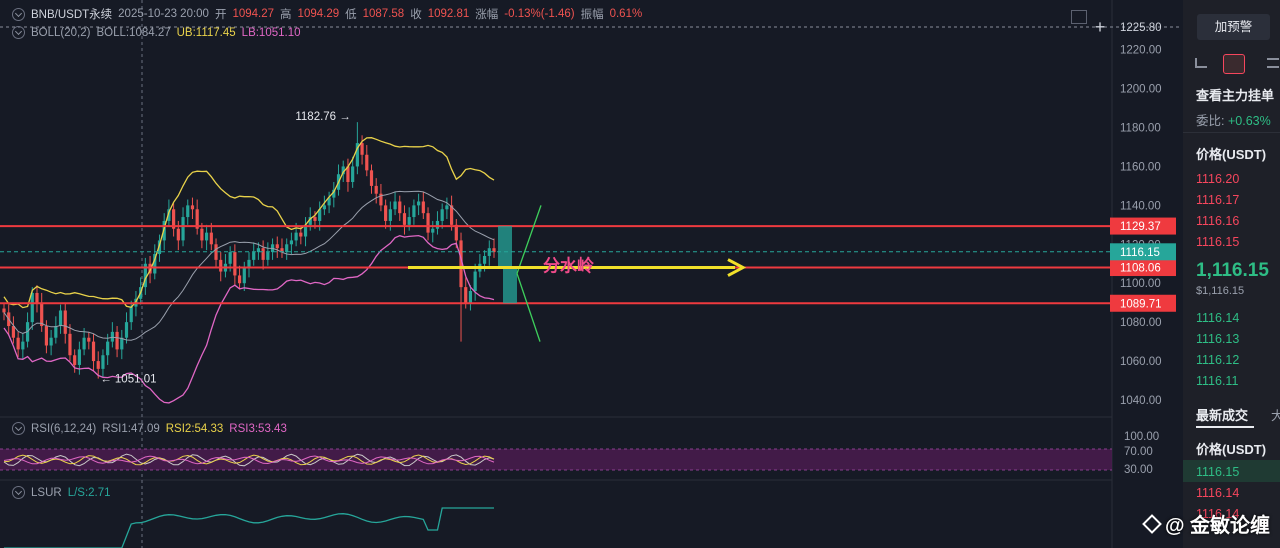  I want to click on tab-latest-trades: 最新成交, so click(1222, 415).